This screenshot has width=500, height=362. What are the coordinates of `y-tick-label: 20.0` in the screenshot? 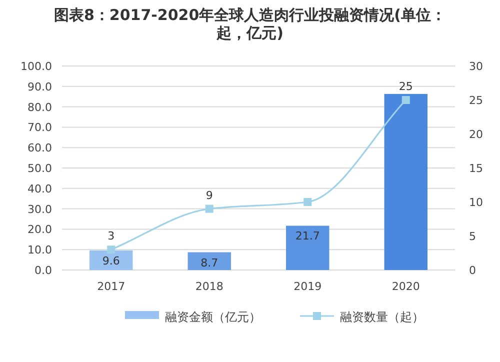 It's located at (40, 229).